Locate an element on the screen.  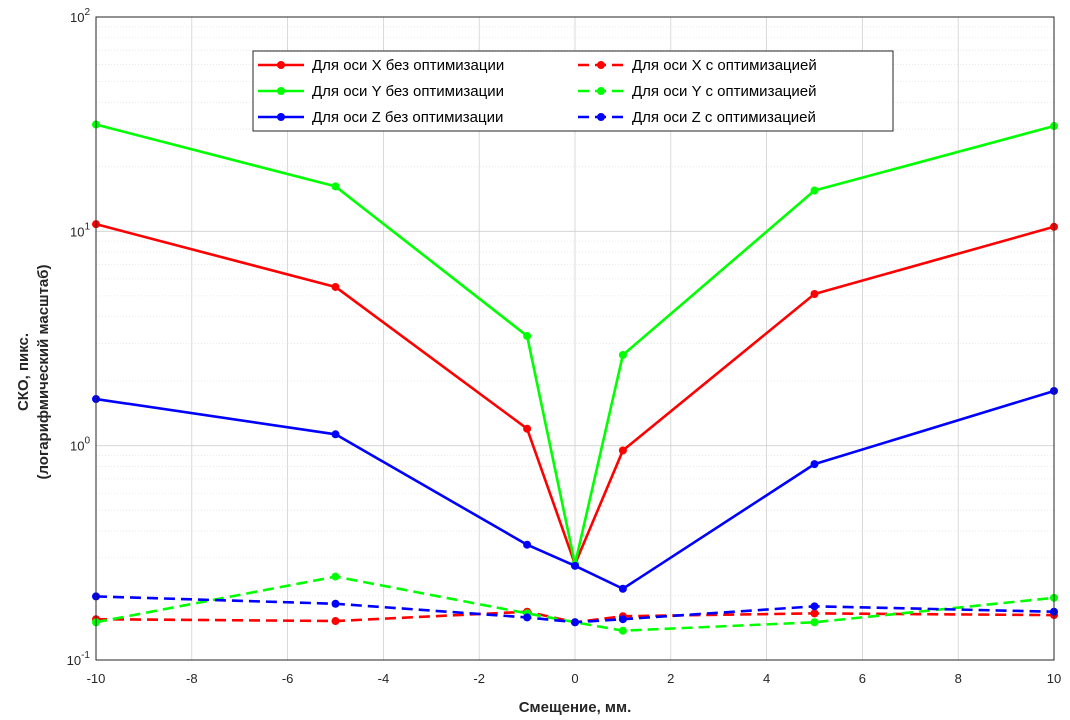
x-tick-label: -6 is located at coordinates (288, 678).